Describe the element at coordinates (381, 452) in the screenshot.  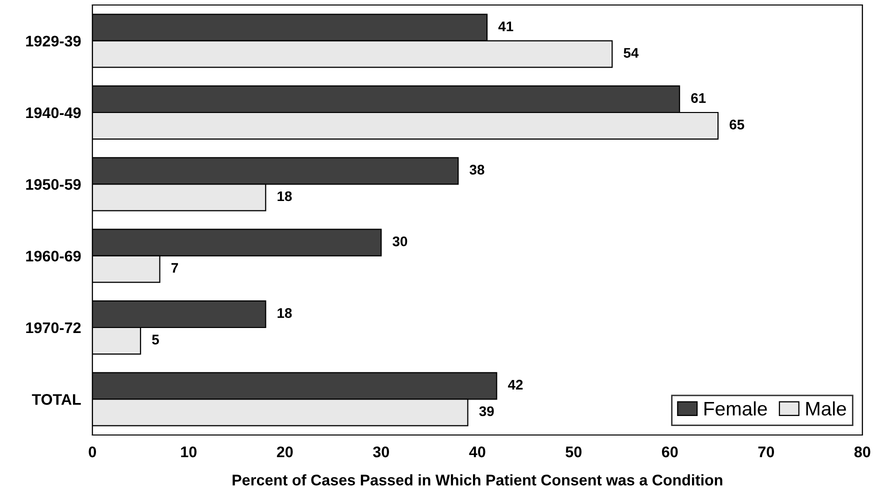
I see `x-tick-label: 30` at that location.